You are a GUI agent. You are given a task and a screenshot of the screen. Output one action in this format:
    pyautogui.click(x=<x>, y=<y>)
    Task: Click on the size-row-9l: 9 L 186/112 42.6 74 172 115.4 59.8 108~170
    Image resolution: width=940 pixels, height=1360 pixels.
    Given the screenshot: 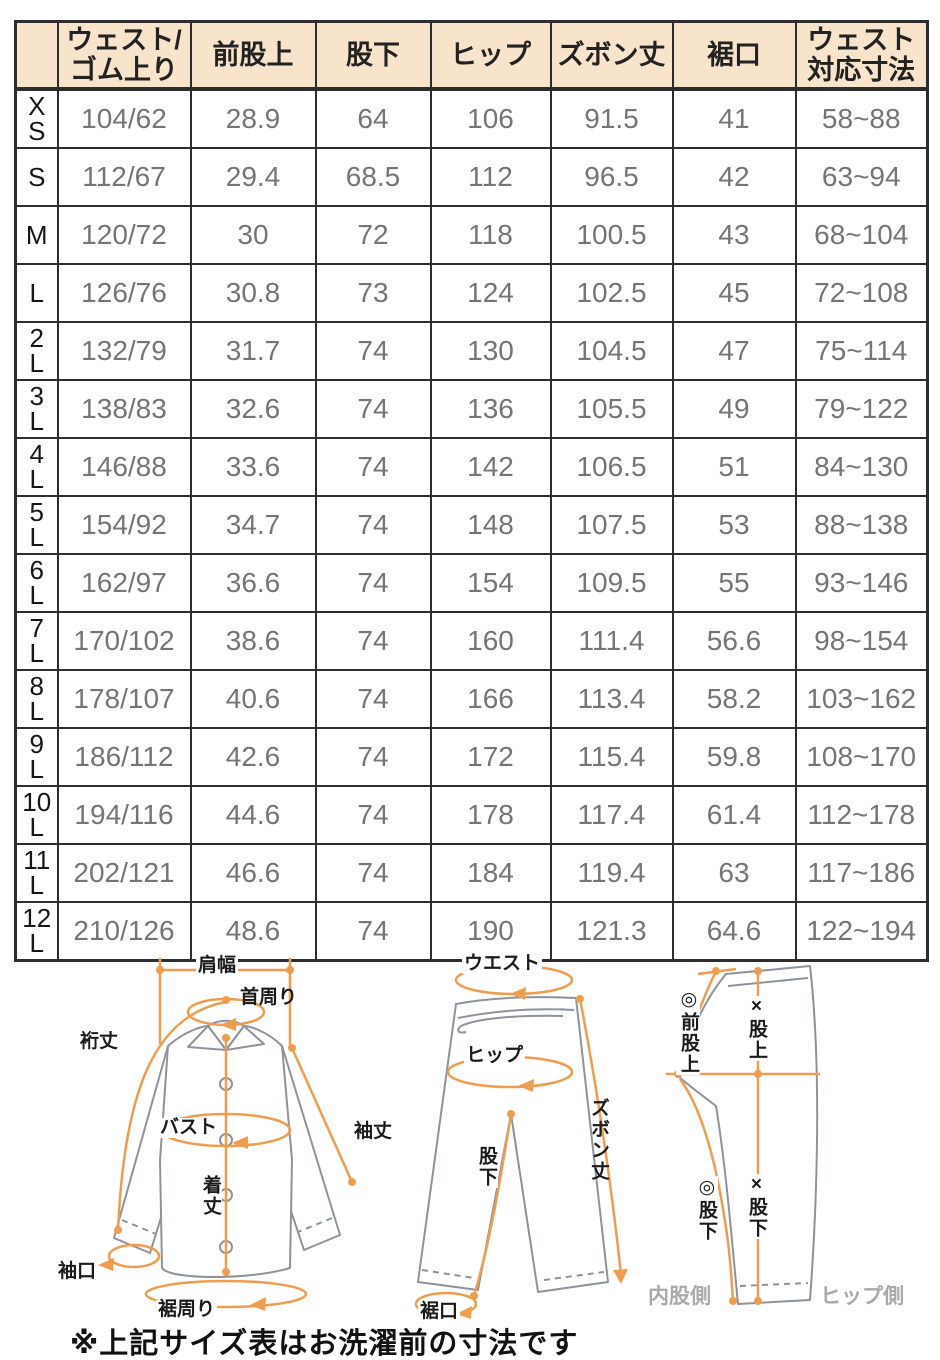 What is the action you would take?
    pyautogui.click(x=471, y=757)
    